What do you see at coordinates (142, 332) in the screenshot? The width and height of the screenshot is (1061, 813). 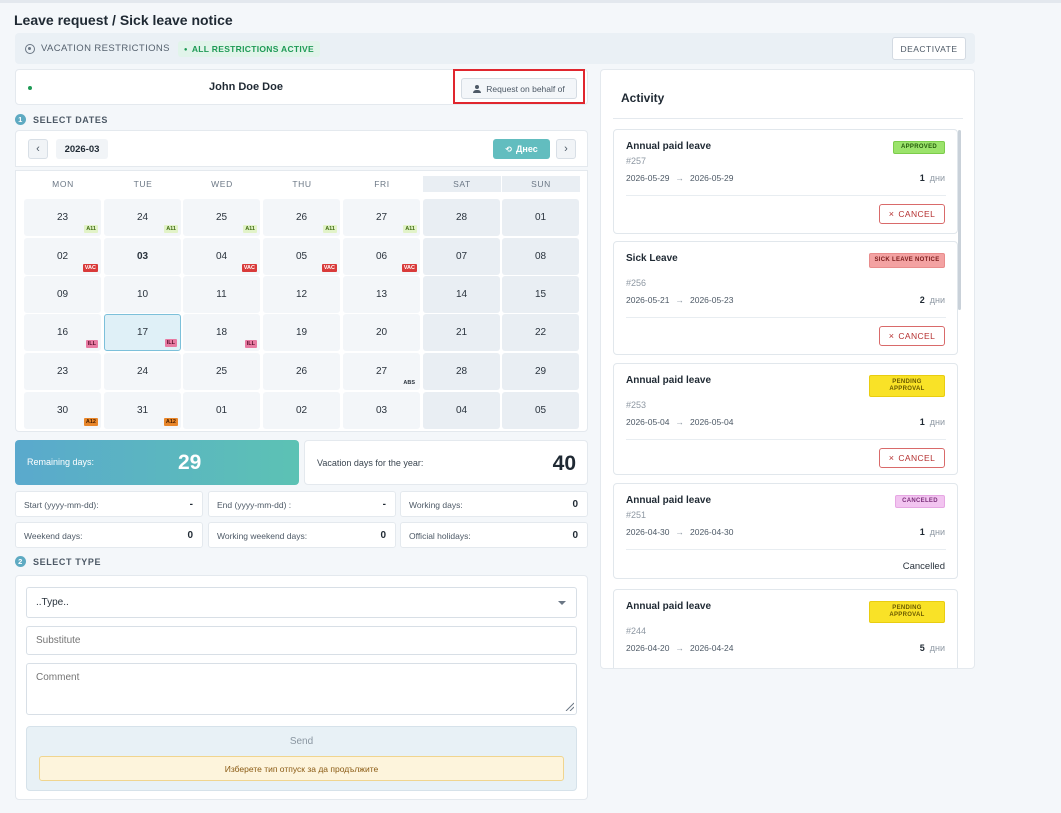 I see `calendar-day: 17 ILL` at bounding box center [142, 332].